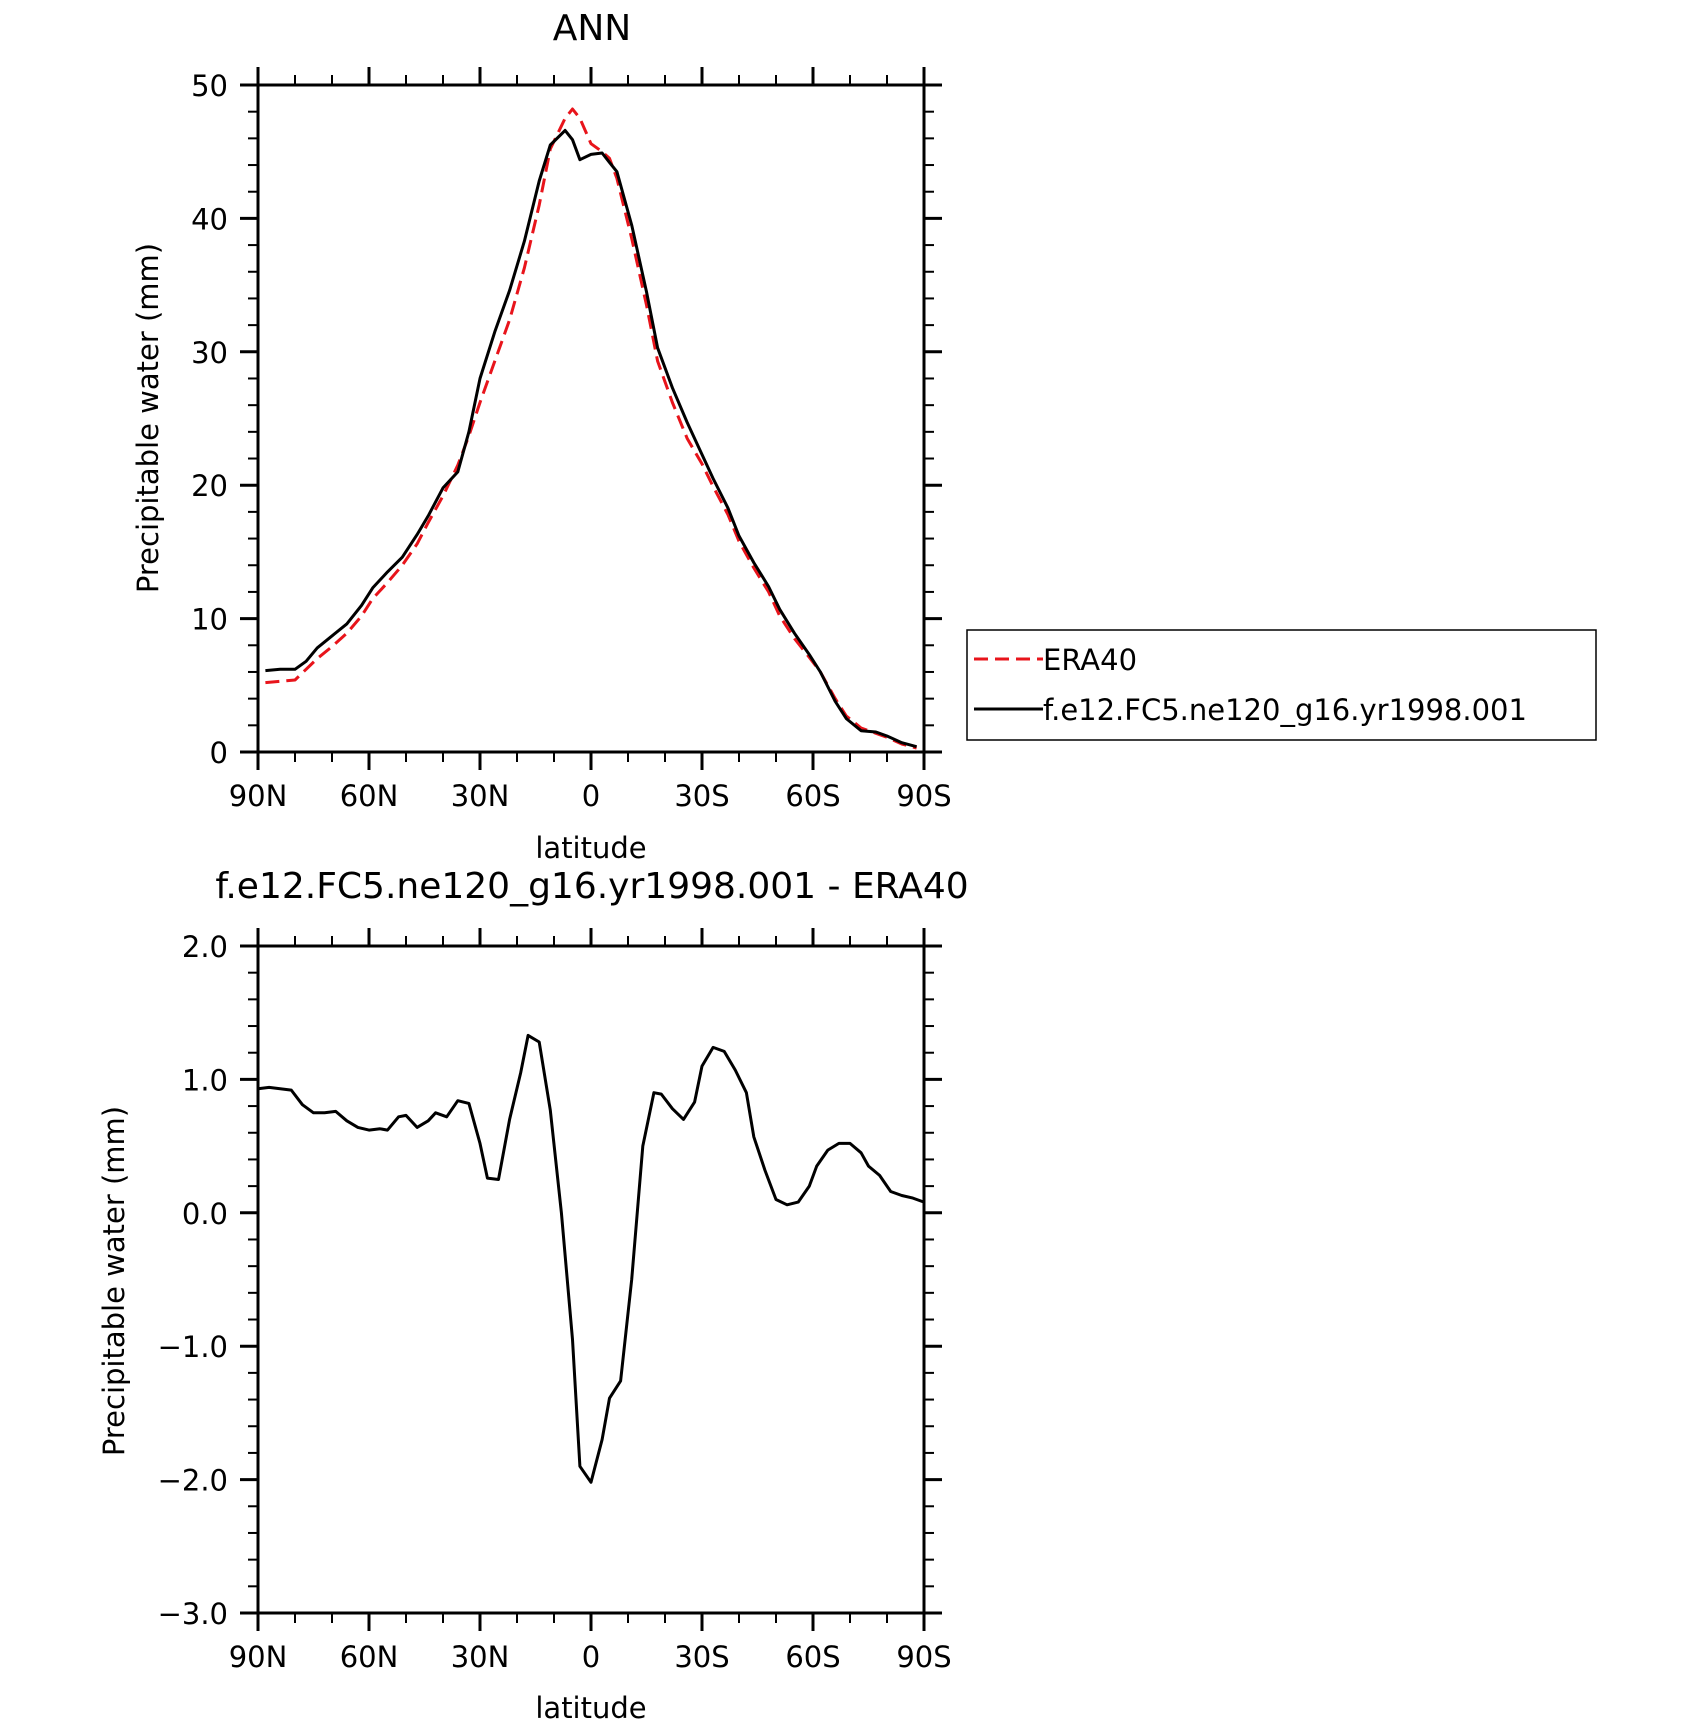 This screenshot has height=1730, width=1705. What do you see at coordinates (812, 796) in the screenshot?
I see `top-chart-x-tick-label: 60S` at bounding box center [812, 796].